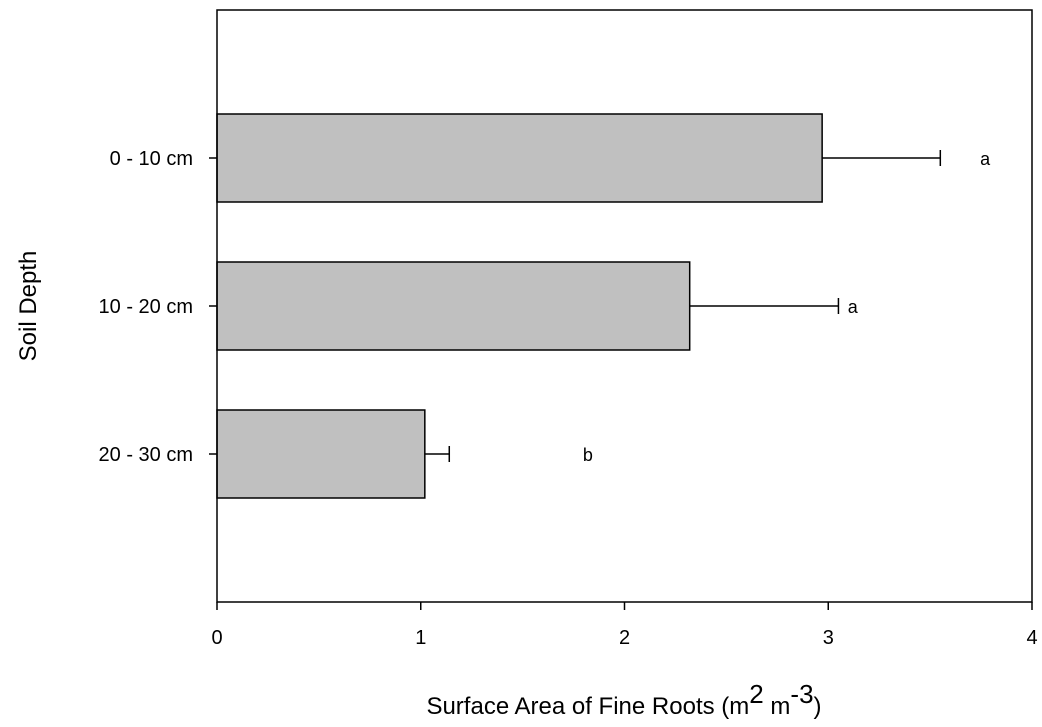 Image resolution: width=1042 pixels, height=727 pixels. What do you see at coordinates (216, 638) in the screenshot?
I see `x-tick-label-1: 0` at bounding box center [216, 638].